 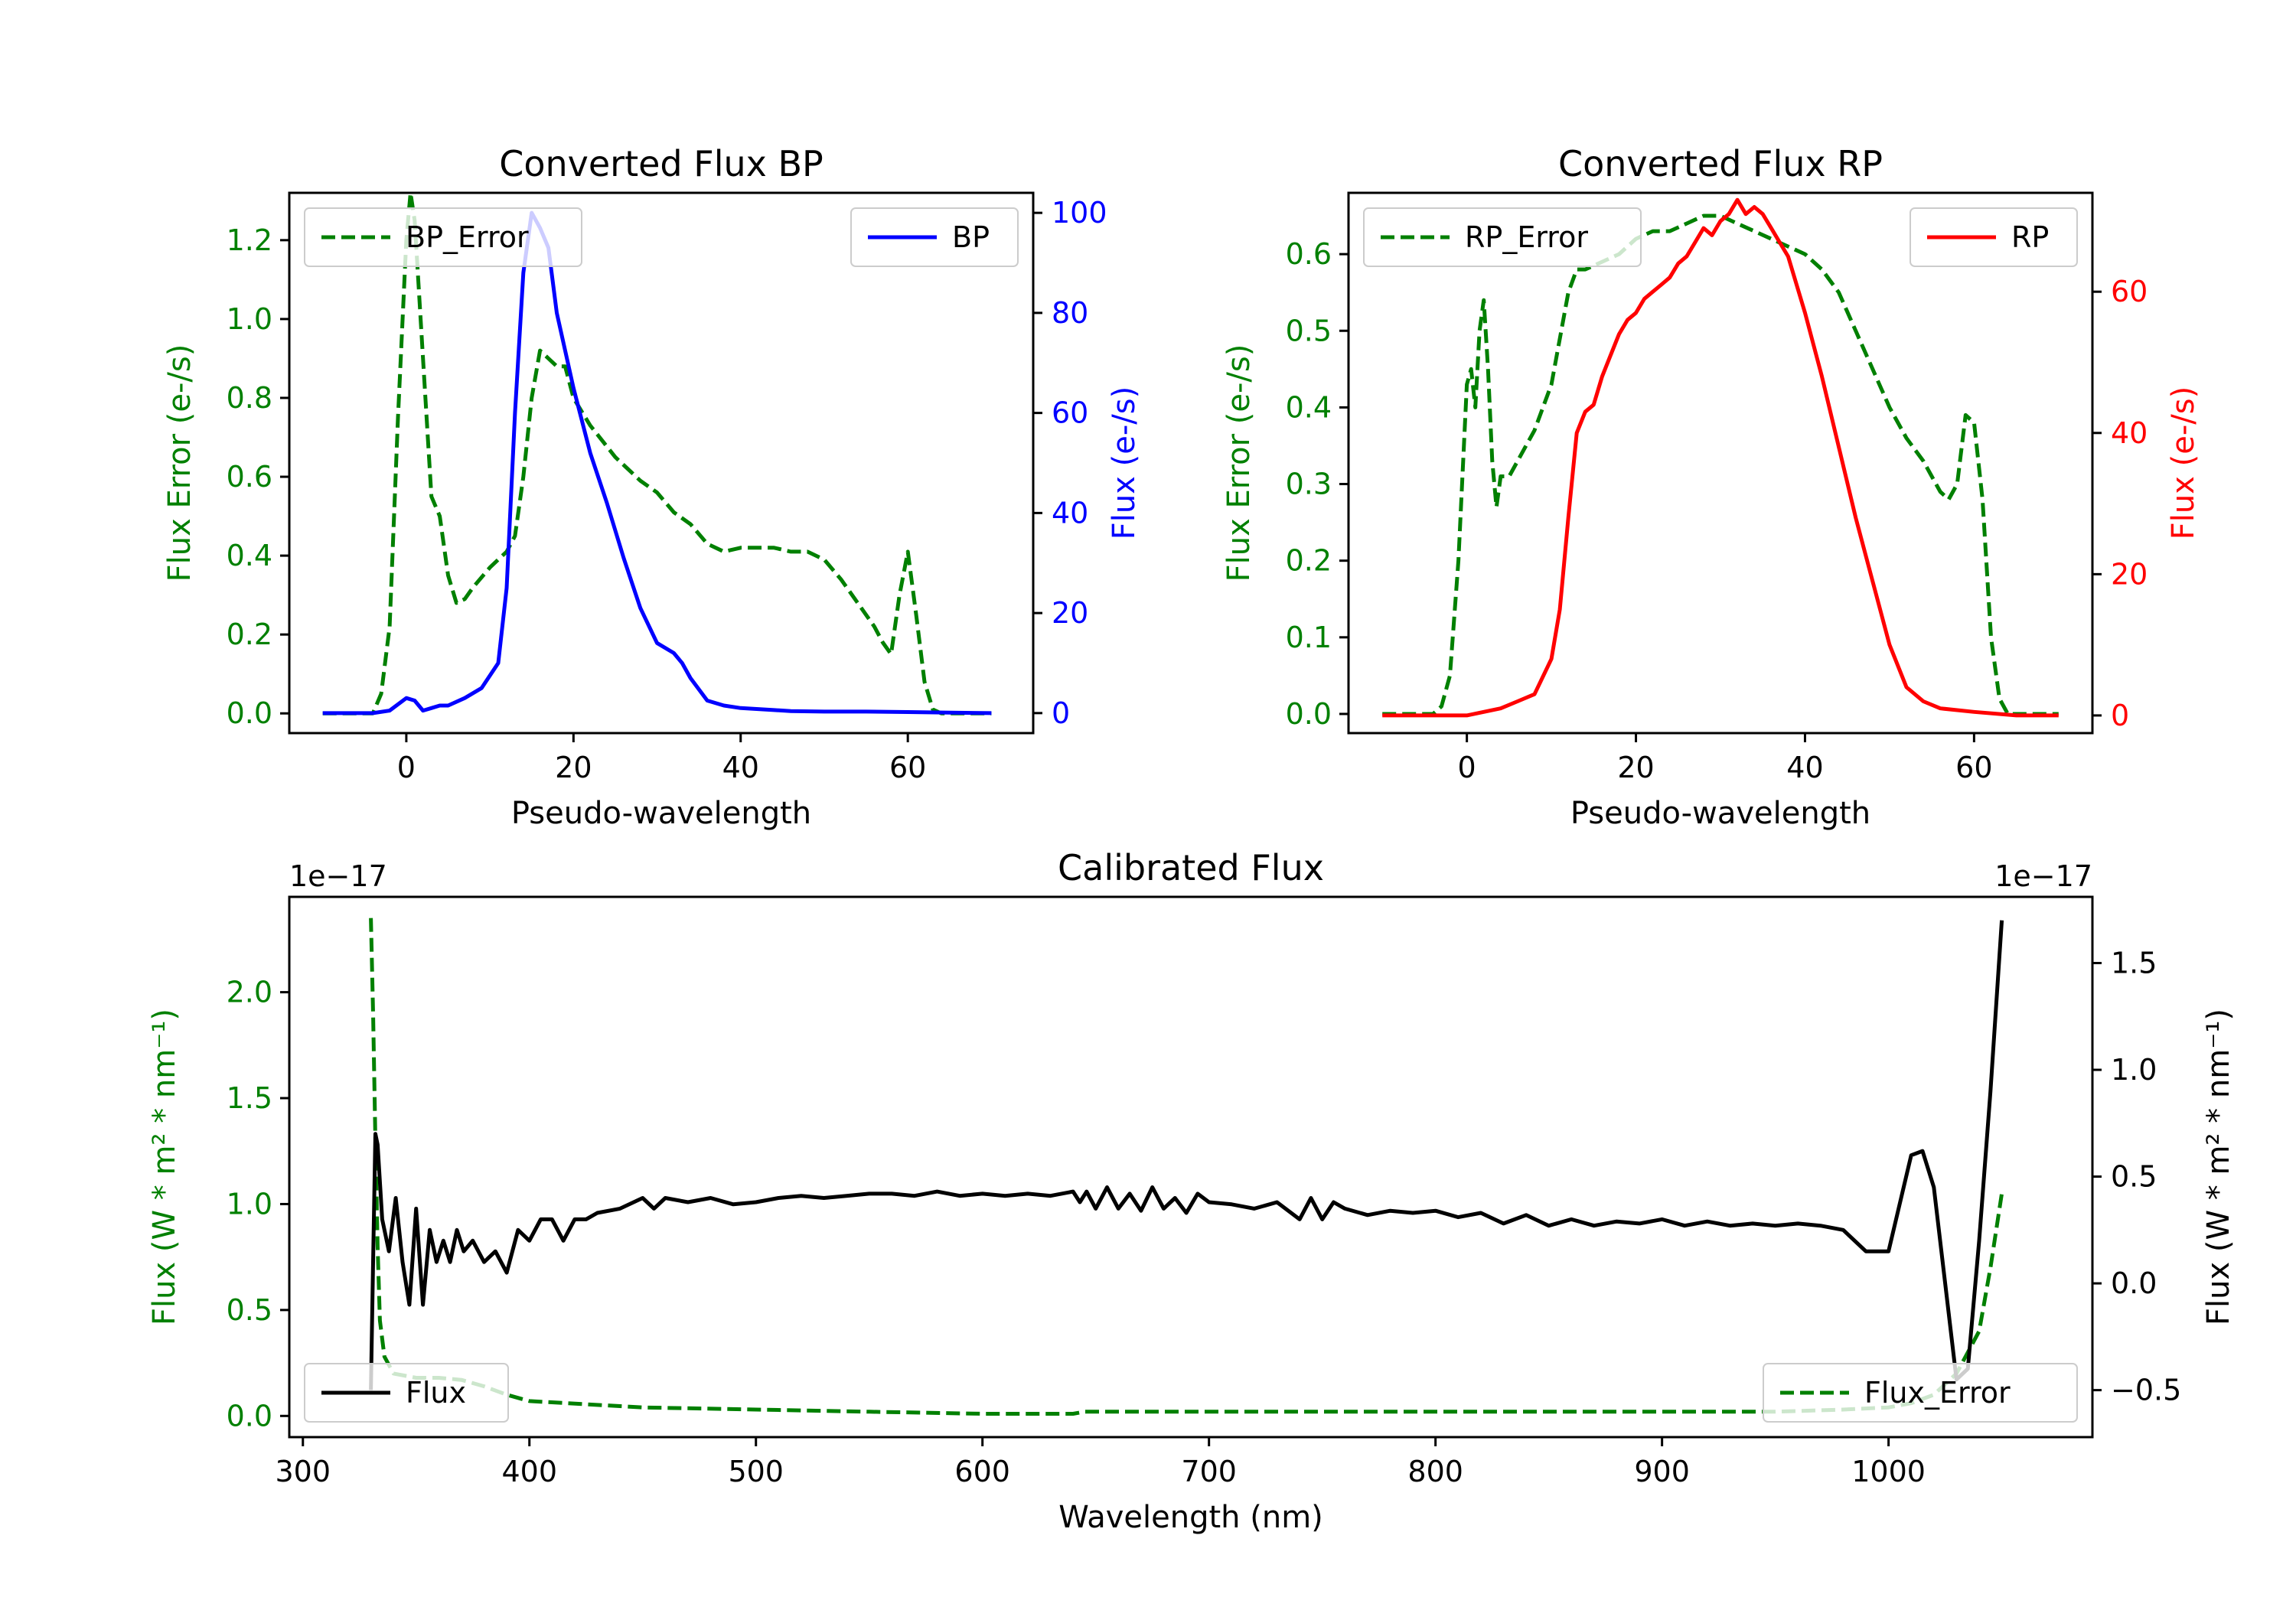 What do you see at coordinates (249, 993) in the screenshot?
I see `cal-left-tick-label: 2.0` at bounding box center [249, 993].